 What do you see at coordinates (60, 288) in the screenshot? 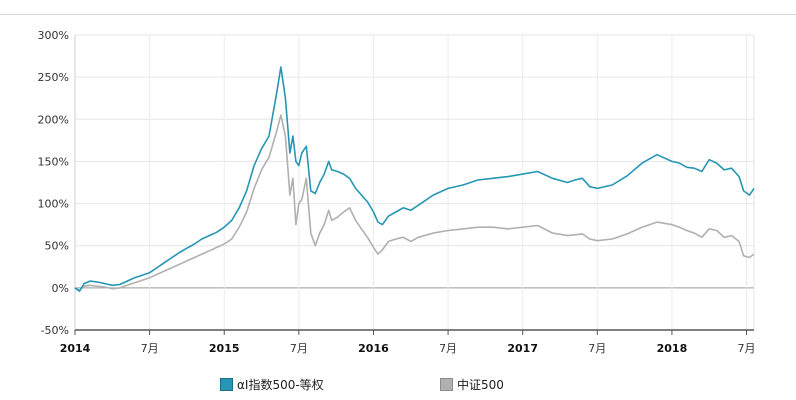
I see `y-tick-label: 0%` at bounding box center [60, 288].